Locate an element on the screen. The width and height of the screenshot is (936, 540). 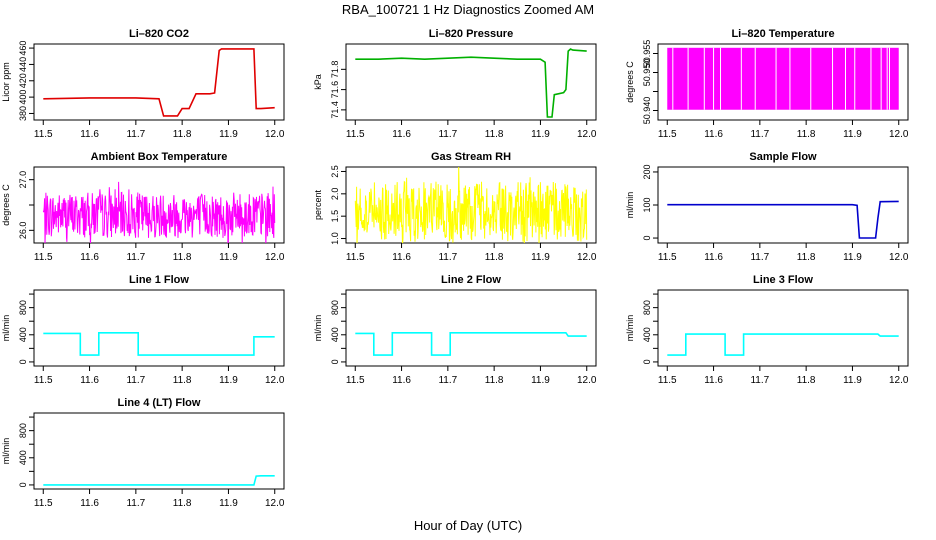
y-tick-label: 800 is located at coordinates (335, 307).